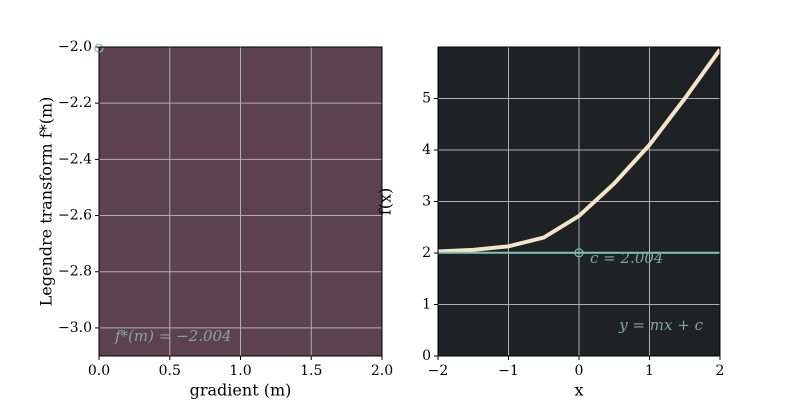 This screenshot has height=400, width=800. I want to click on point, so click(579, 253).